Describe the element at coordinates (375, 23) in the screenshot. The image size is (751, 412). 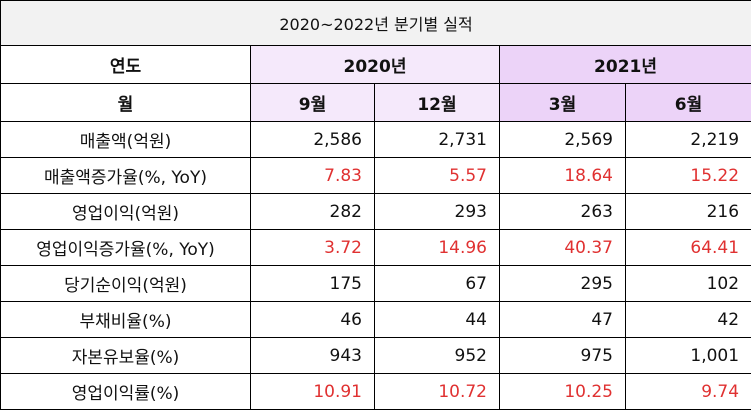
I see `table-title: 2020~2022년 분기별 실적` at that location.